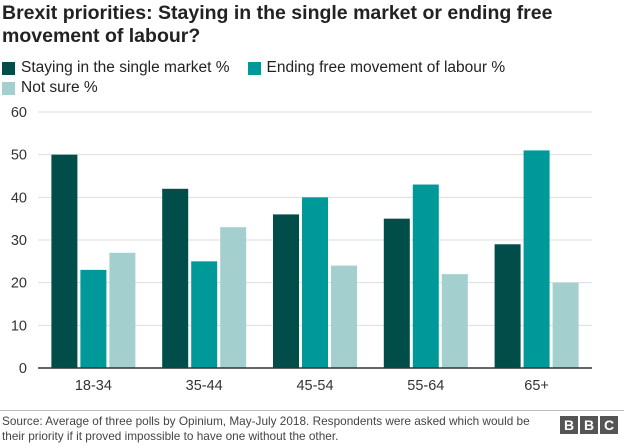 This screenshot has height=448, width=624. I want to click on legend-label-staying: Staying in the single market %, so click(125, 67).